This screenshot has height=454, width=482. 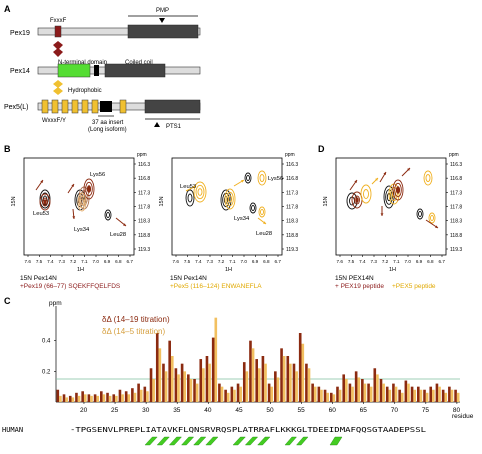 I want to click on bar-s1-res27, so click(x=126, y=396).